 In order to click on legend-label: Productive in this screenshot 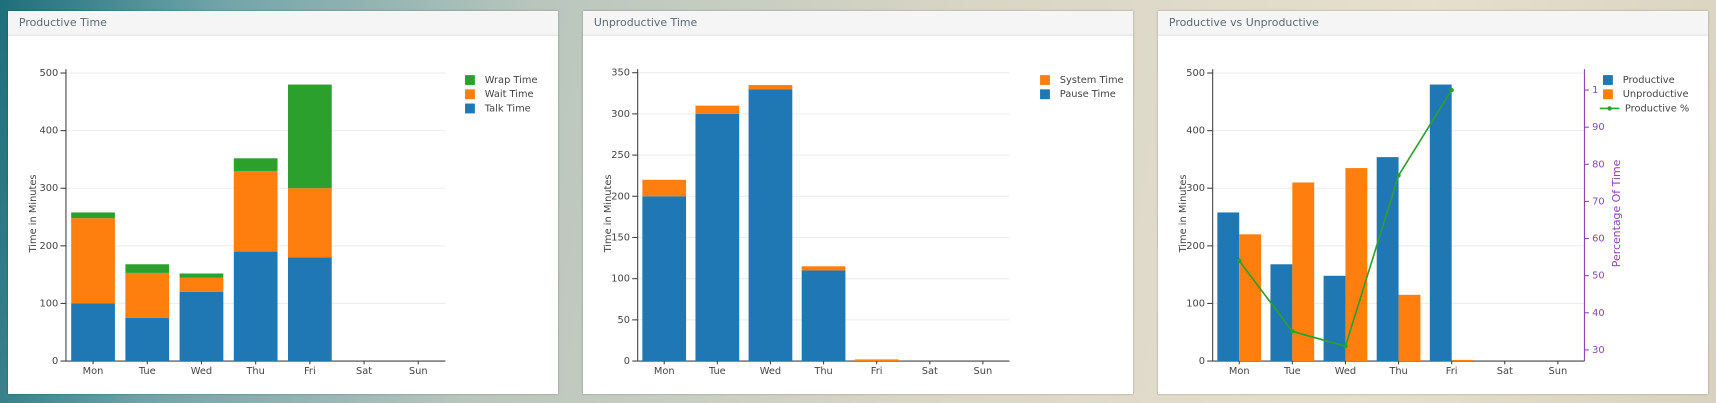, I will do `click(1649, 80)`.